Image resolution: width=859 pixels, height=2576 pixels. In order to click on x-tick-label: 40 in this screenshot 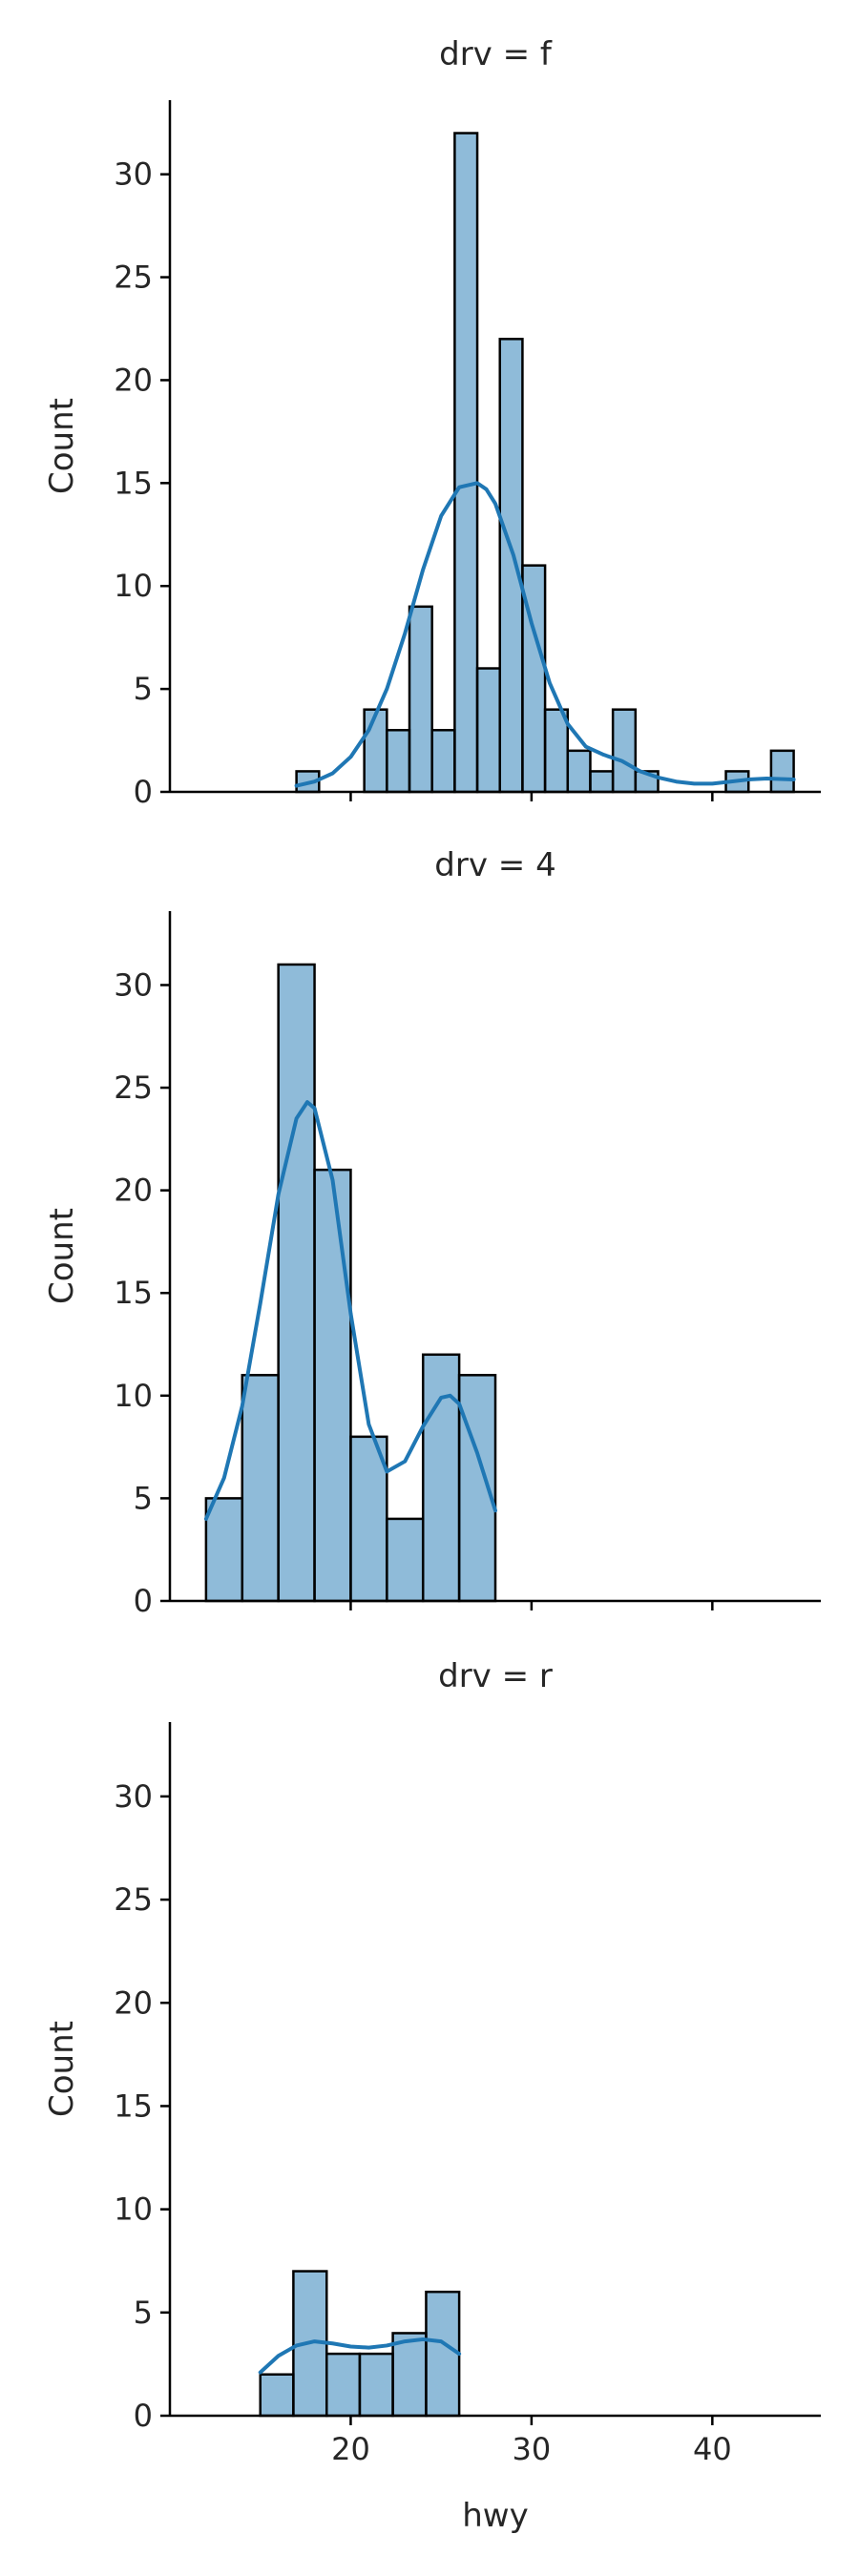, I will do `click(712, 2449)`.